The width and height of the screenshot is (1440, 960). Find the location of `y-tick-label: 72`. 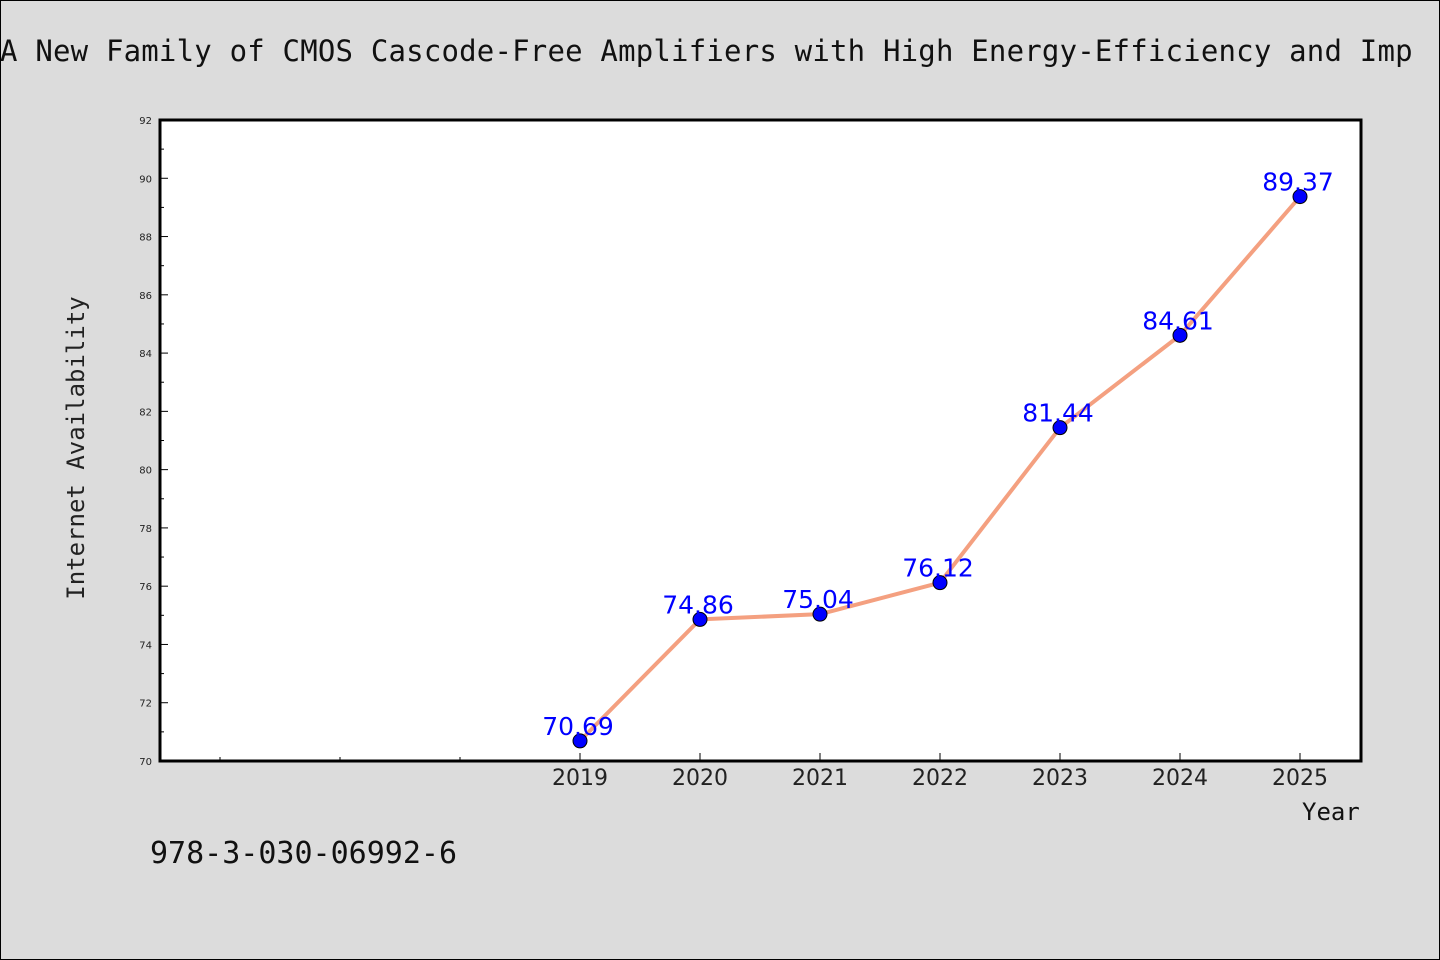

y-tick-label: 72 is located at coordinates (145, 704).